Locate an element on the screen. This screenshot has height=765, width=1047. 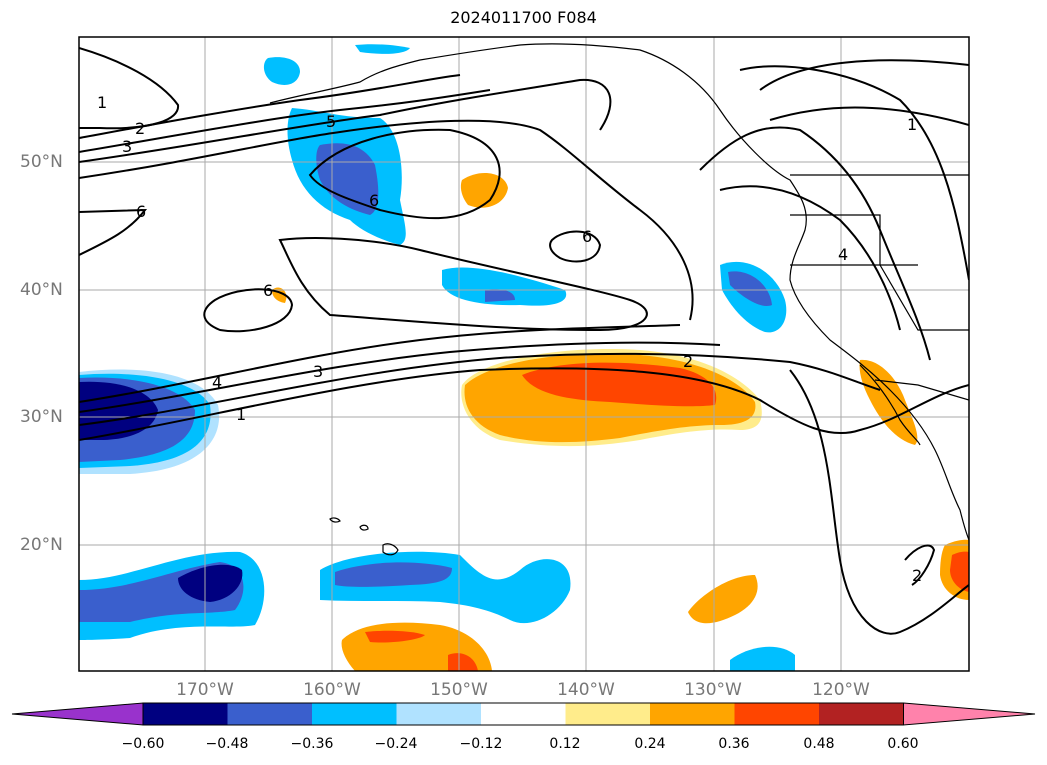
contour-line-coast-inner is located at coordinates (810, 258).